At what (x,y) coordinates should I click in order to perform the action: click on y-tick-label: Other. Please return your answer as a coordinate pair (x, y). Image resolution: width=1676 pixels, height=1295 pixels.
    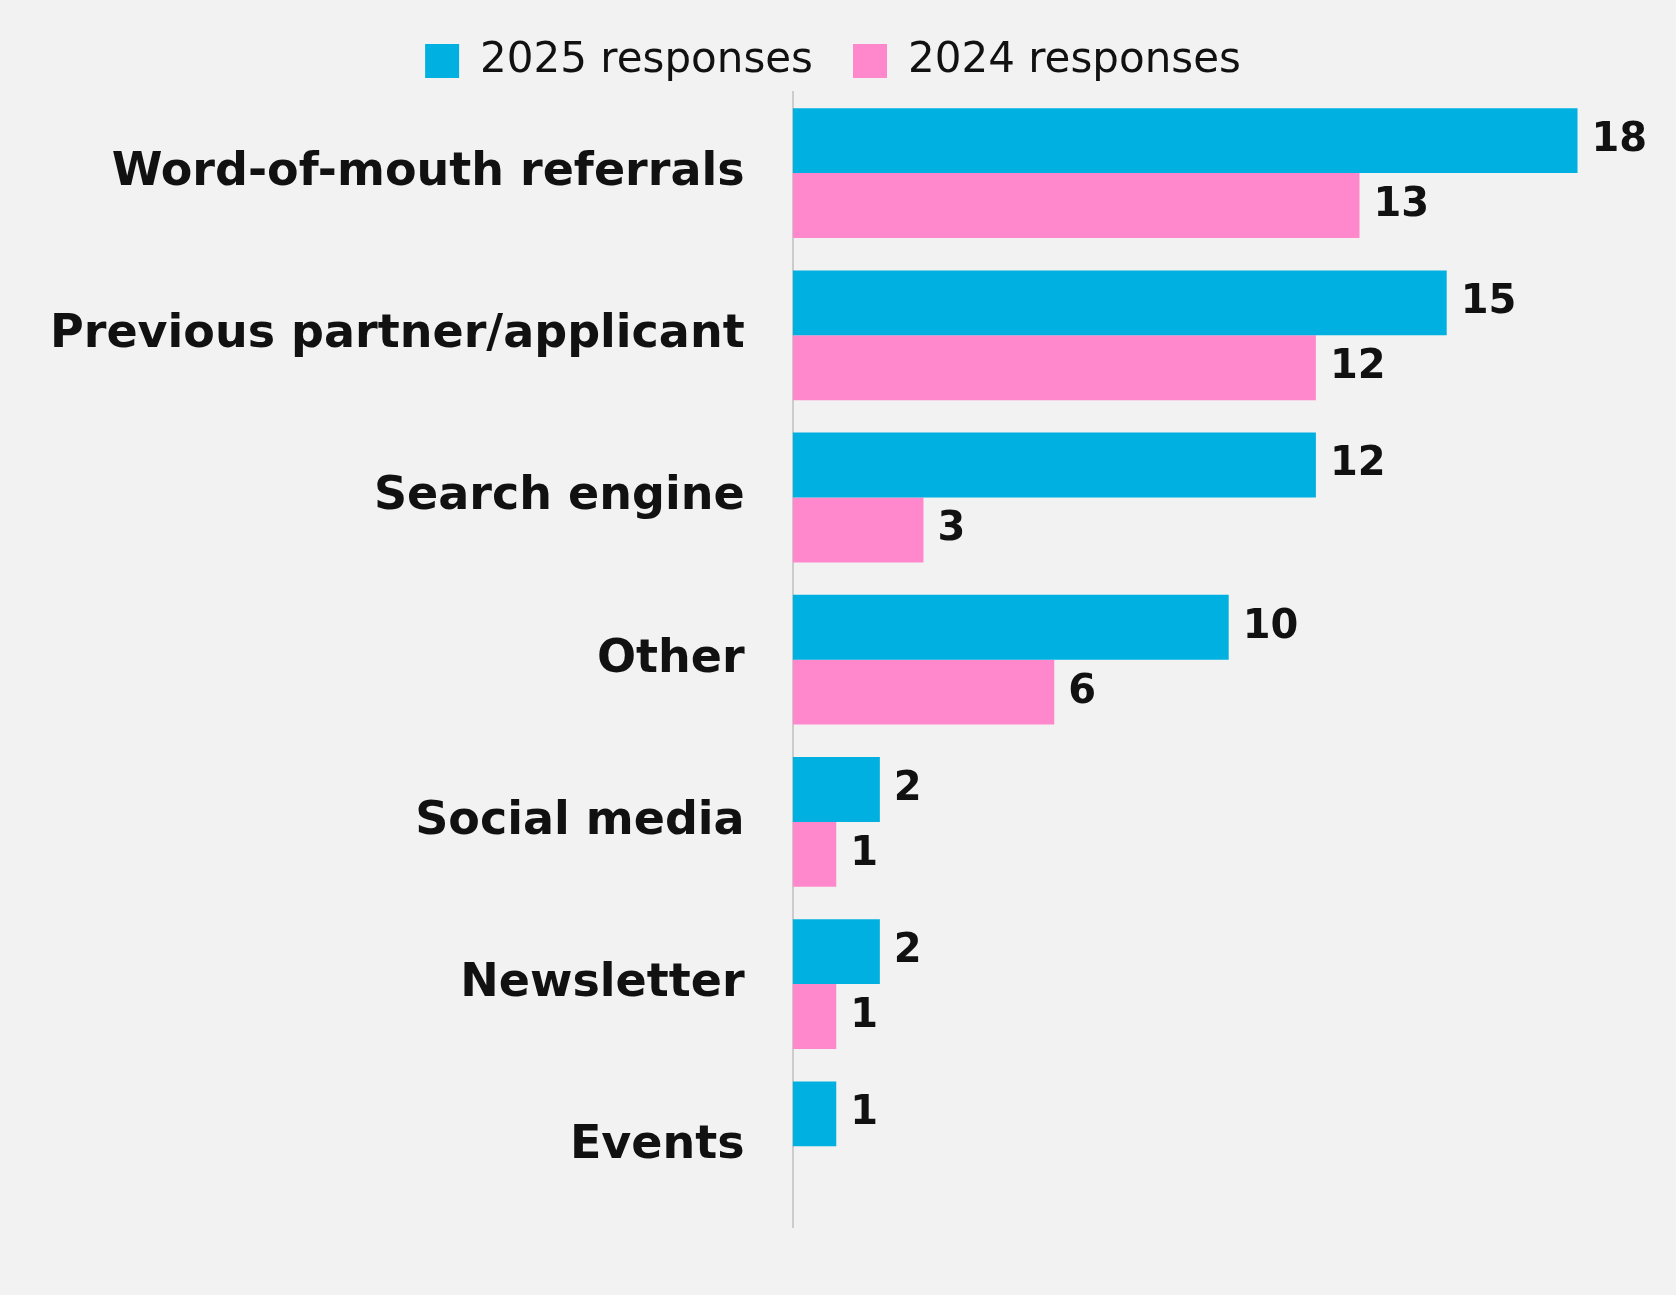
    Looking at the image, I should click on (670, 655).